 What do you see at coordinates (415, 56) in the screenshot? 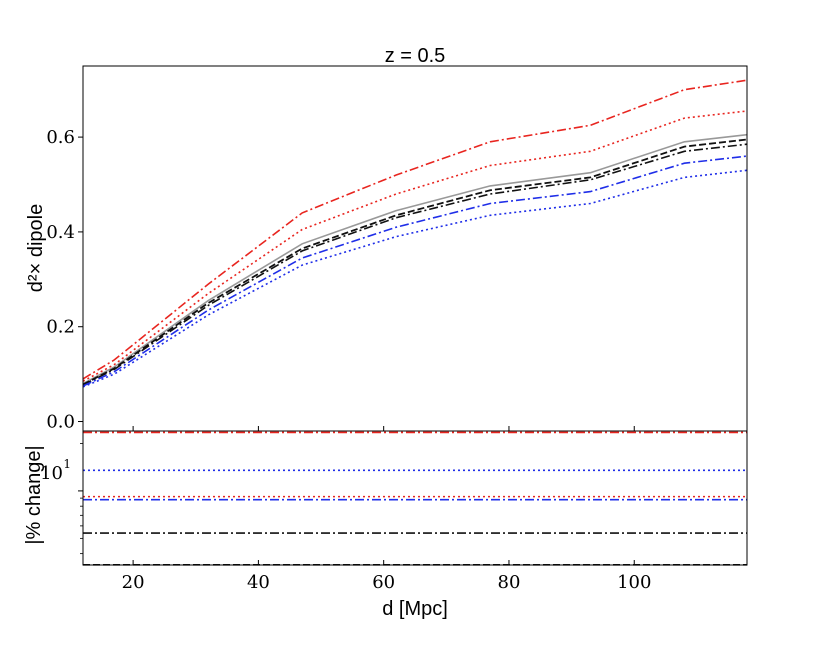
I see `chart-title: z = 0.5` at bounding box center [415, 56].